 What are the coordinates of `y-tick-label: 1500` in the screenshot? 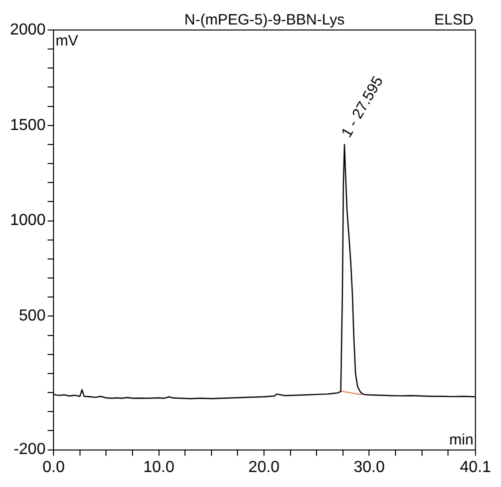 It's located at (28, 125).